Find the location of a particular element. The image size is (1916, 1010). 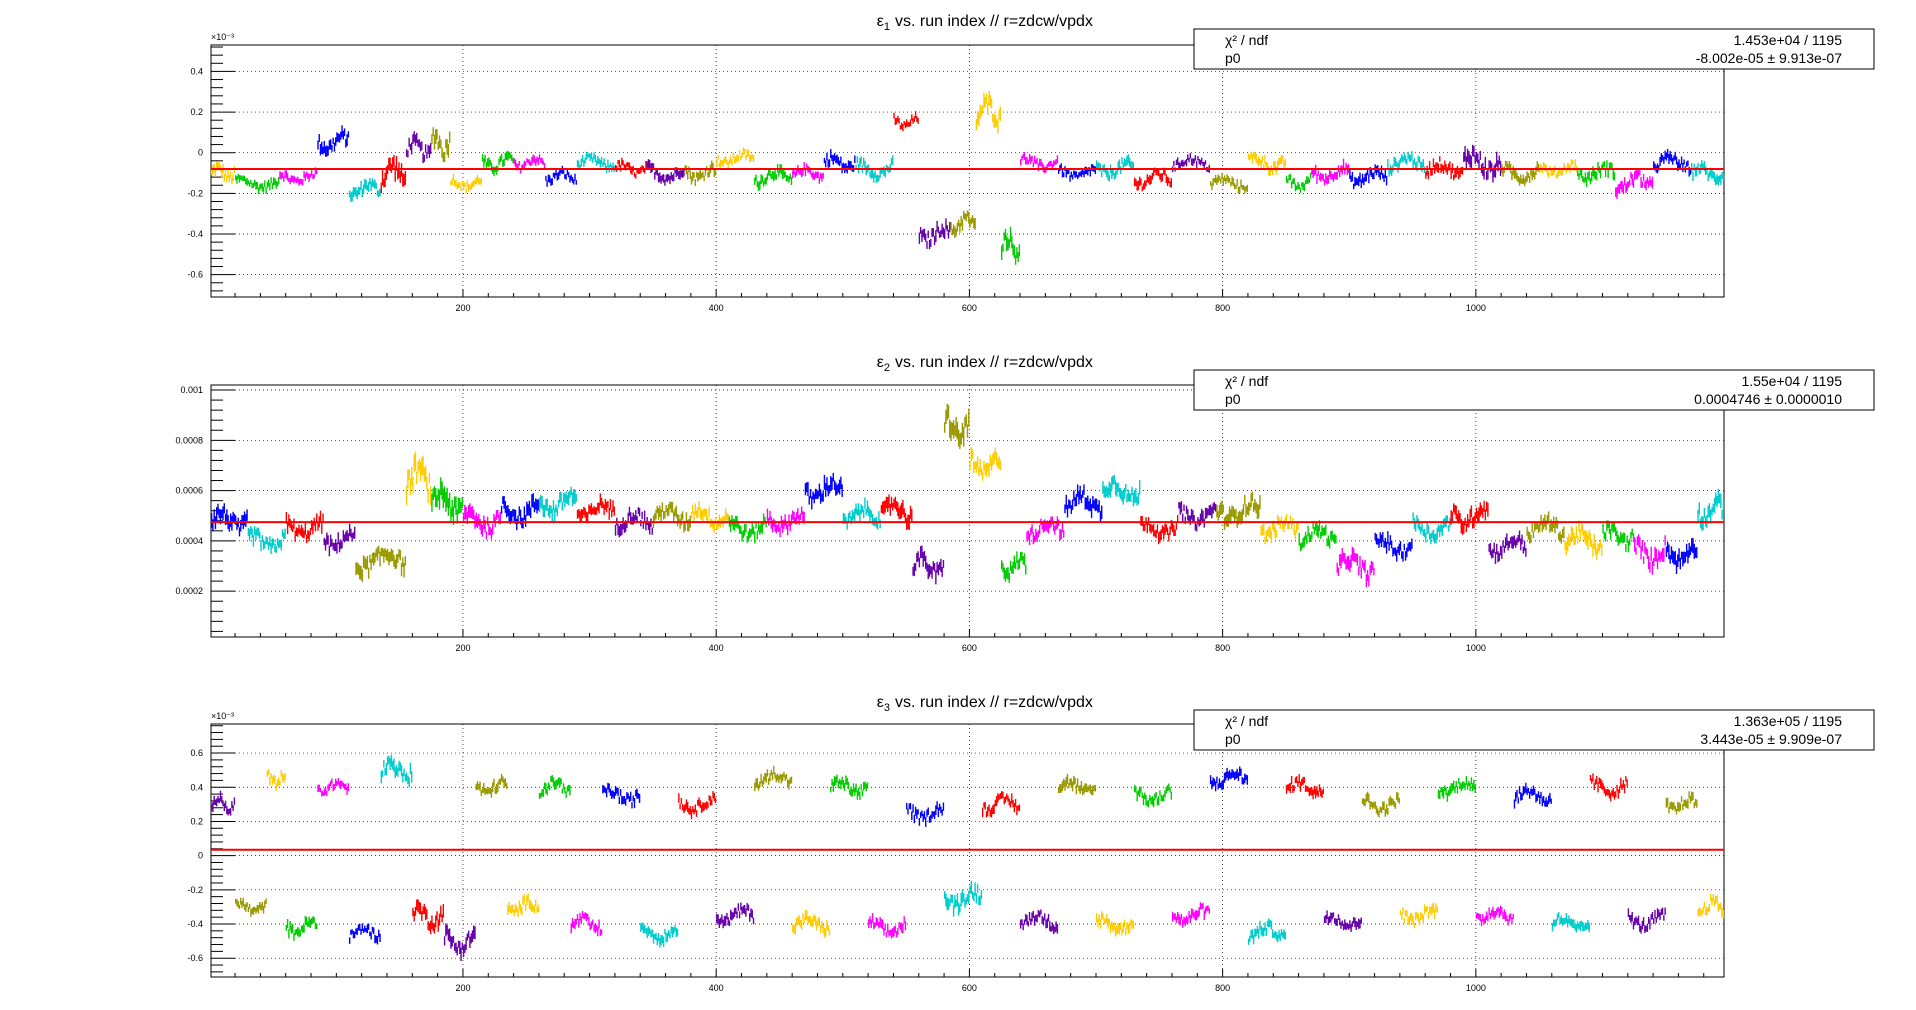

stats-value-p0: 0.0004746 ± 0.0000010 is located at coordinates (1768, 399).